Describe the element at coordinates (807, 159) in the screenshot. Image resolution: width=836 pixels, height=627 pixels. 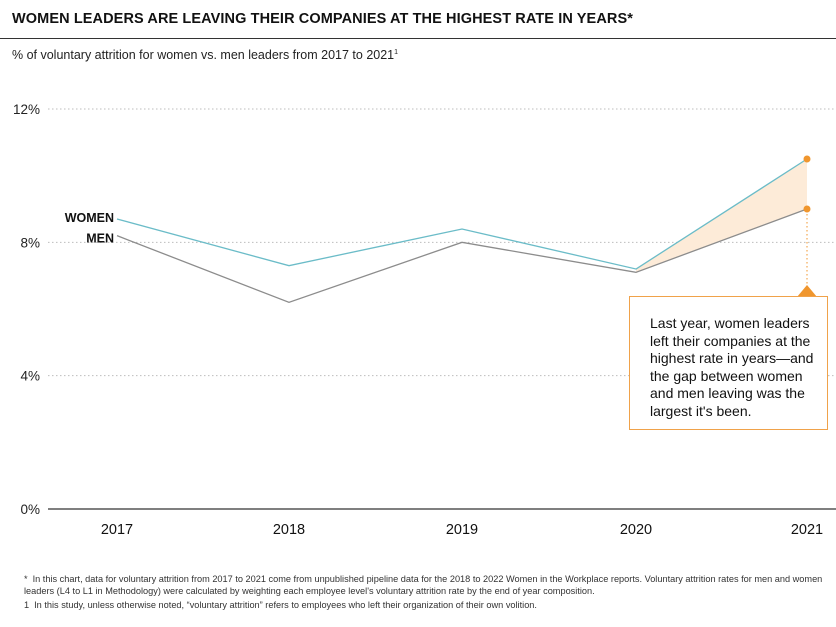
I see `women-2021-point` at that location.